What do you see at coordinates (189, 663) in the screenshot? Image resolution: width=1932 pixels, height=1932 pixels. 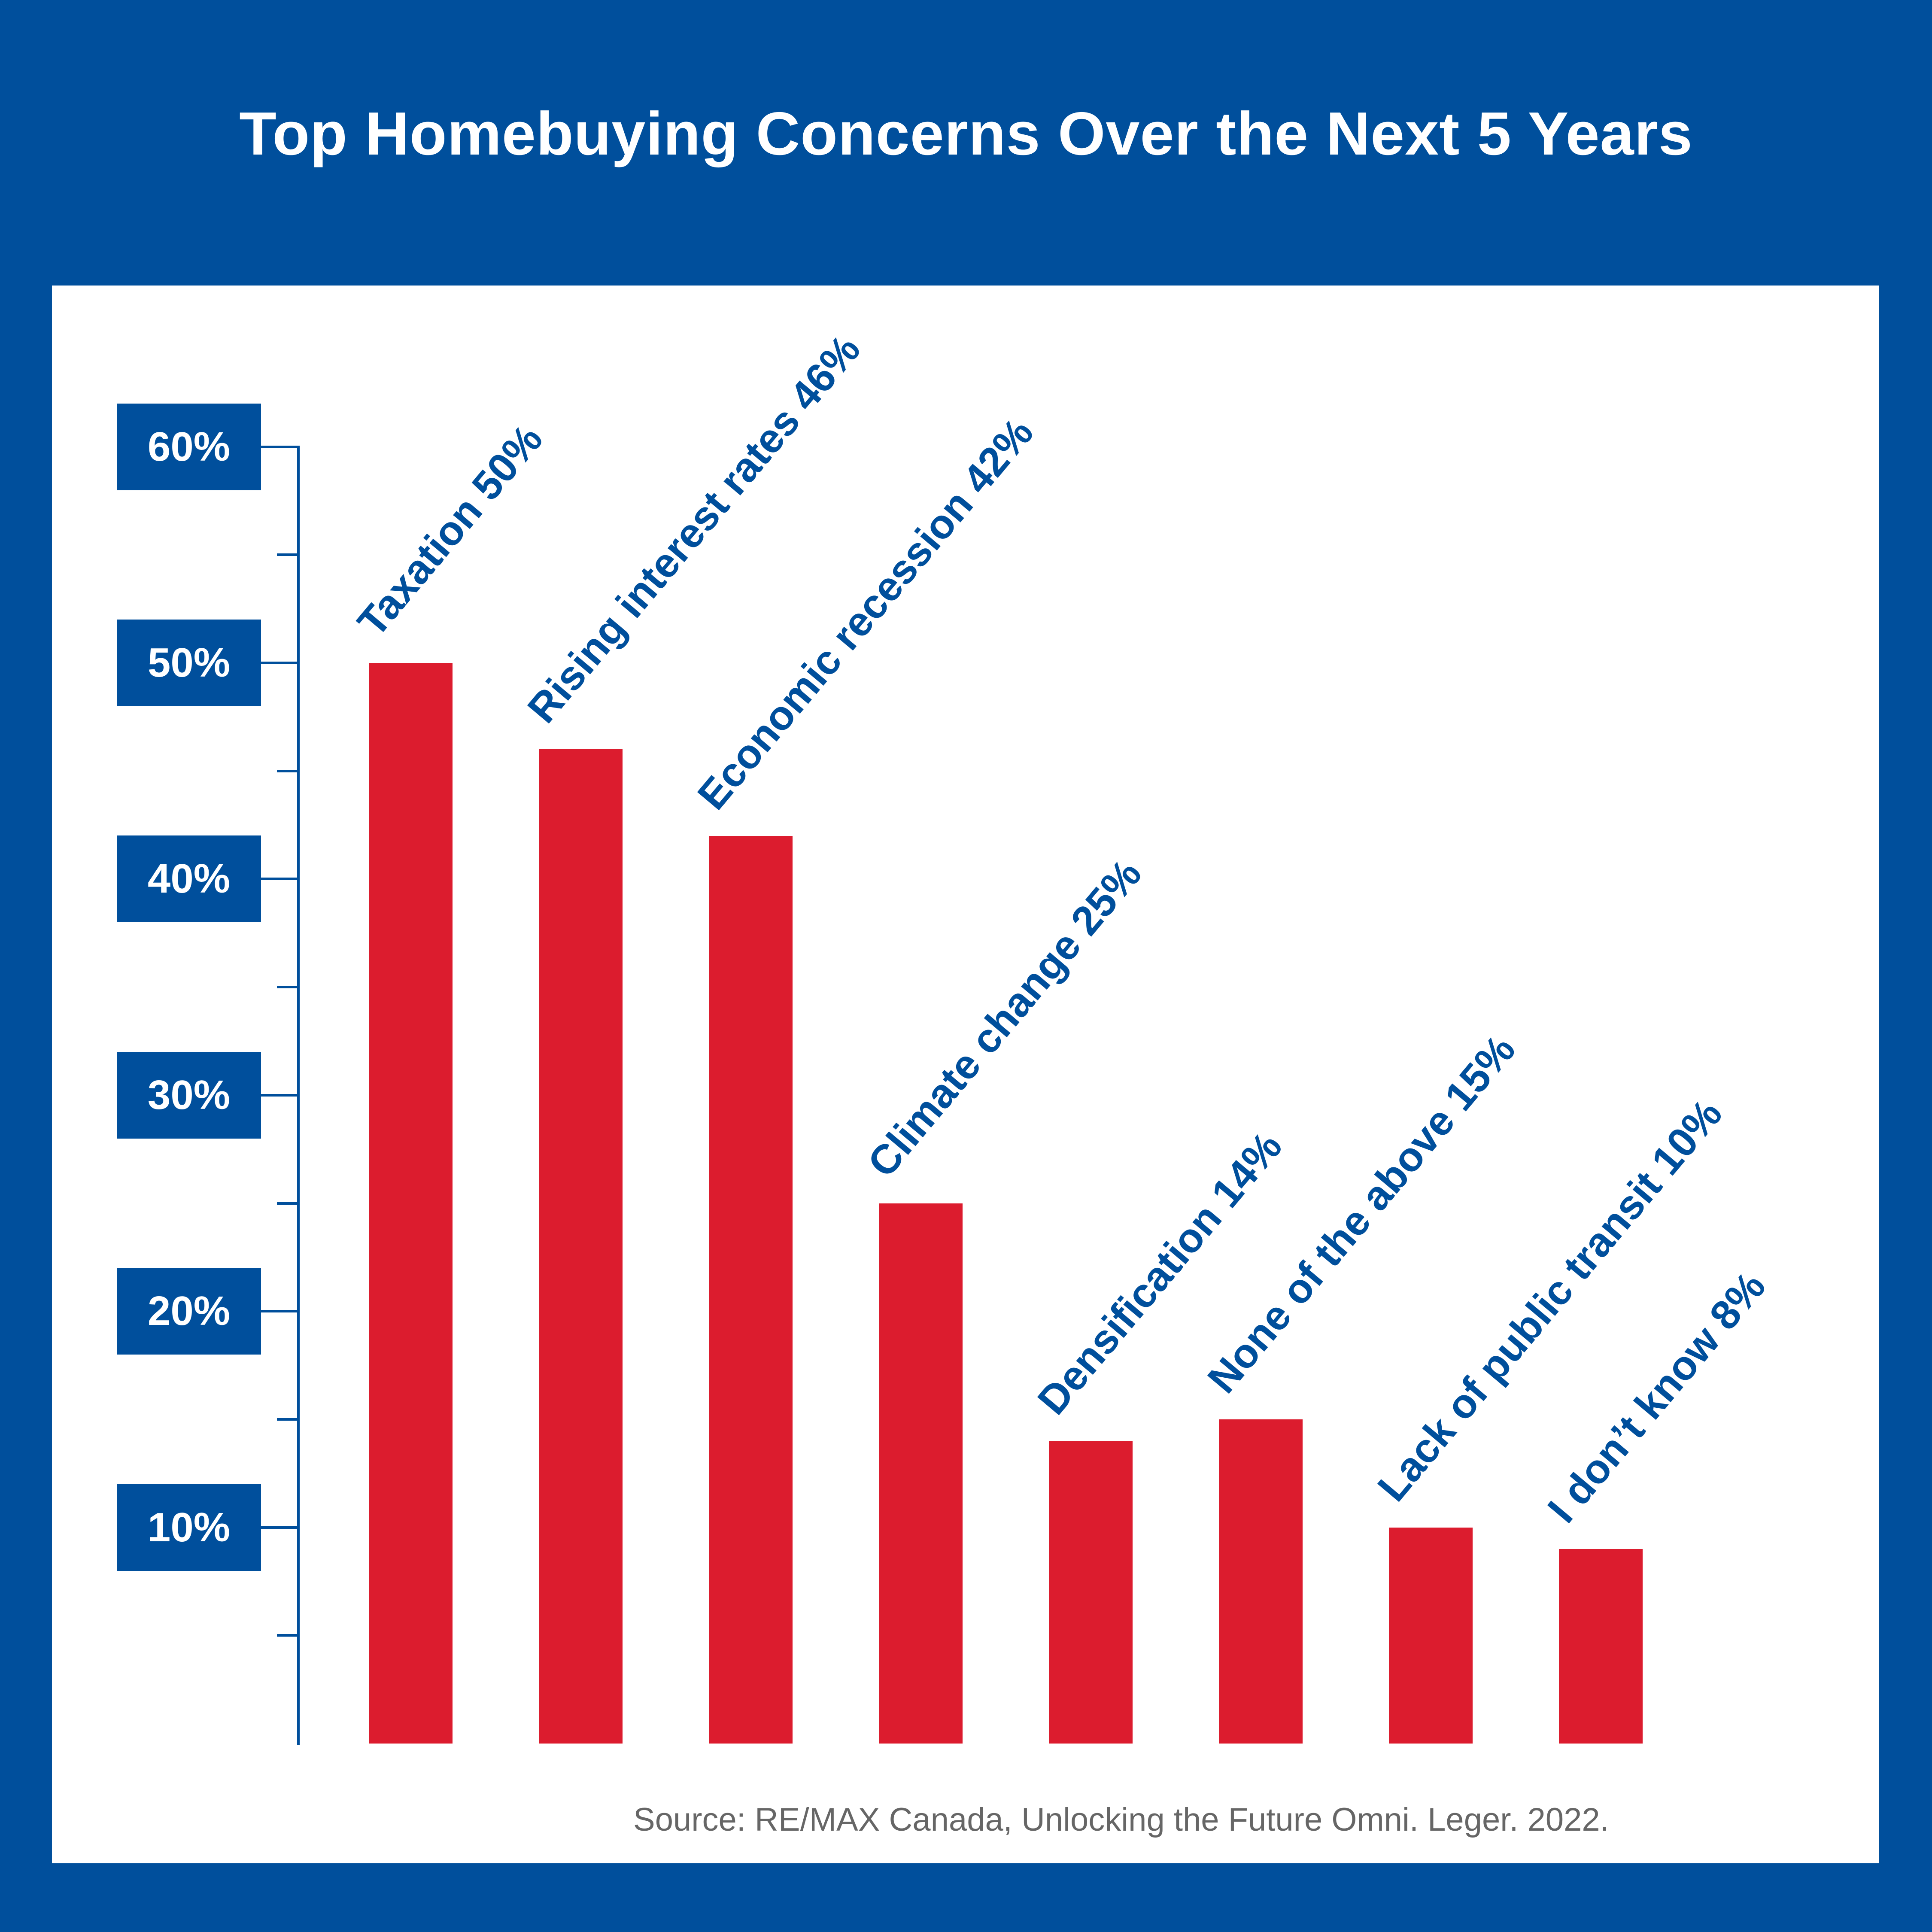 I see `y-axis-label: 50%` at bounding box center [189, 663].